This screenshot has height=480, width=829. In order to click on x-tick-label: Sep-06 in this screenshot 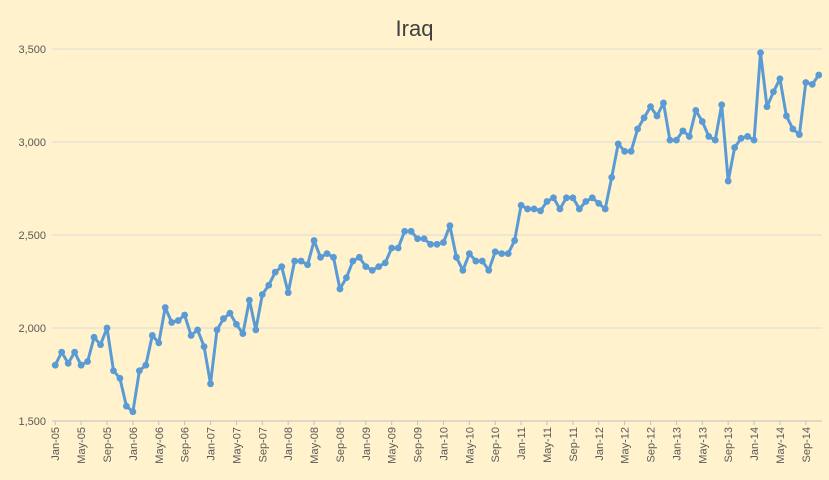, I will do `click(186, 444)`.